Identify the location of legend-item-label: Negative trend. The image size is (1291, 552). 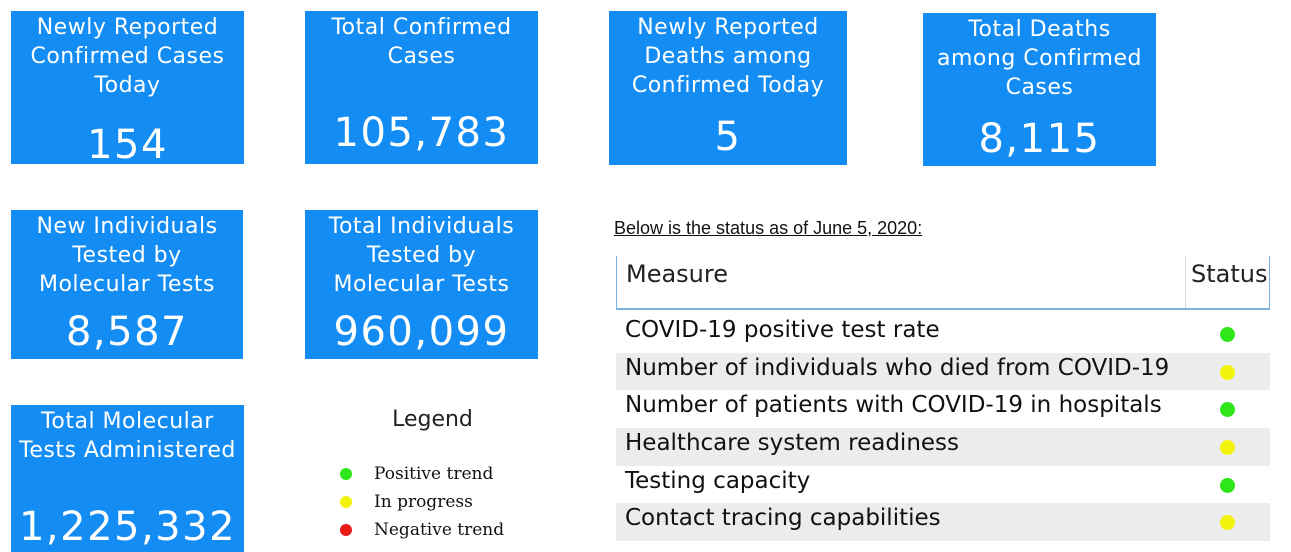
(439, 530).